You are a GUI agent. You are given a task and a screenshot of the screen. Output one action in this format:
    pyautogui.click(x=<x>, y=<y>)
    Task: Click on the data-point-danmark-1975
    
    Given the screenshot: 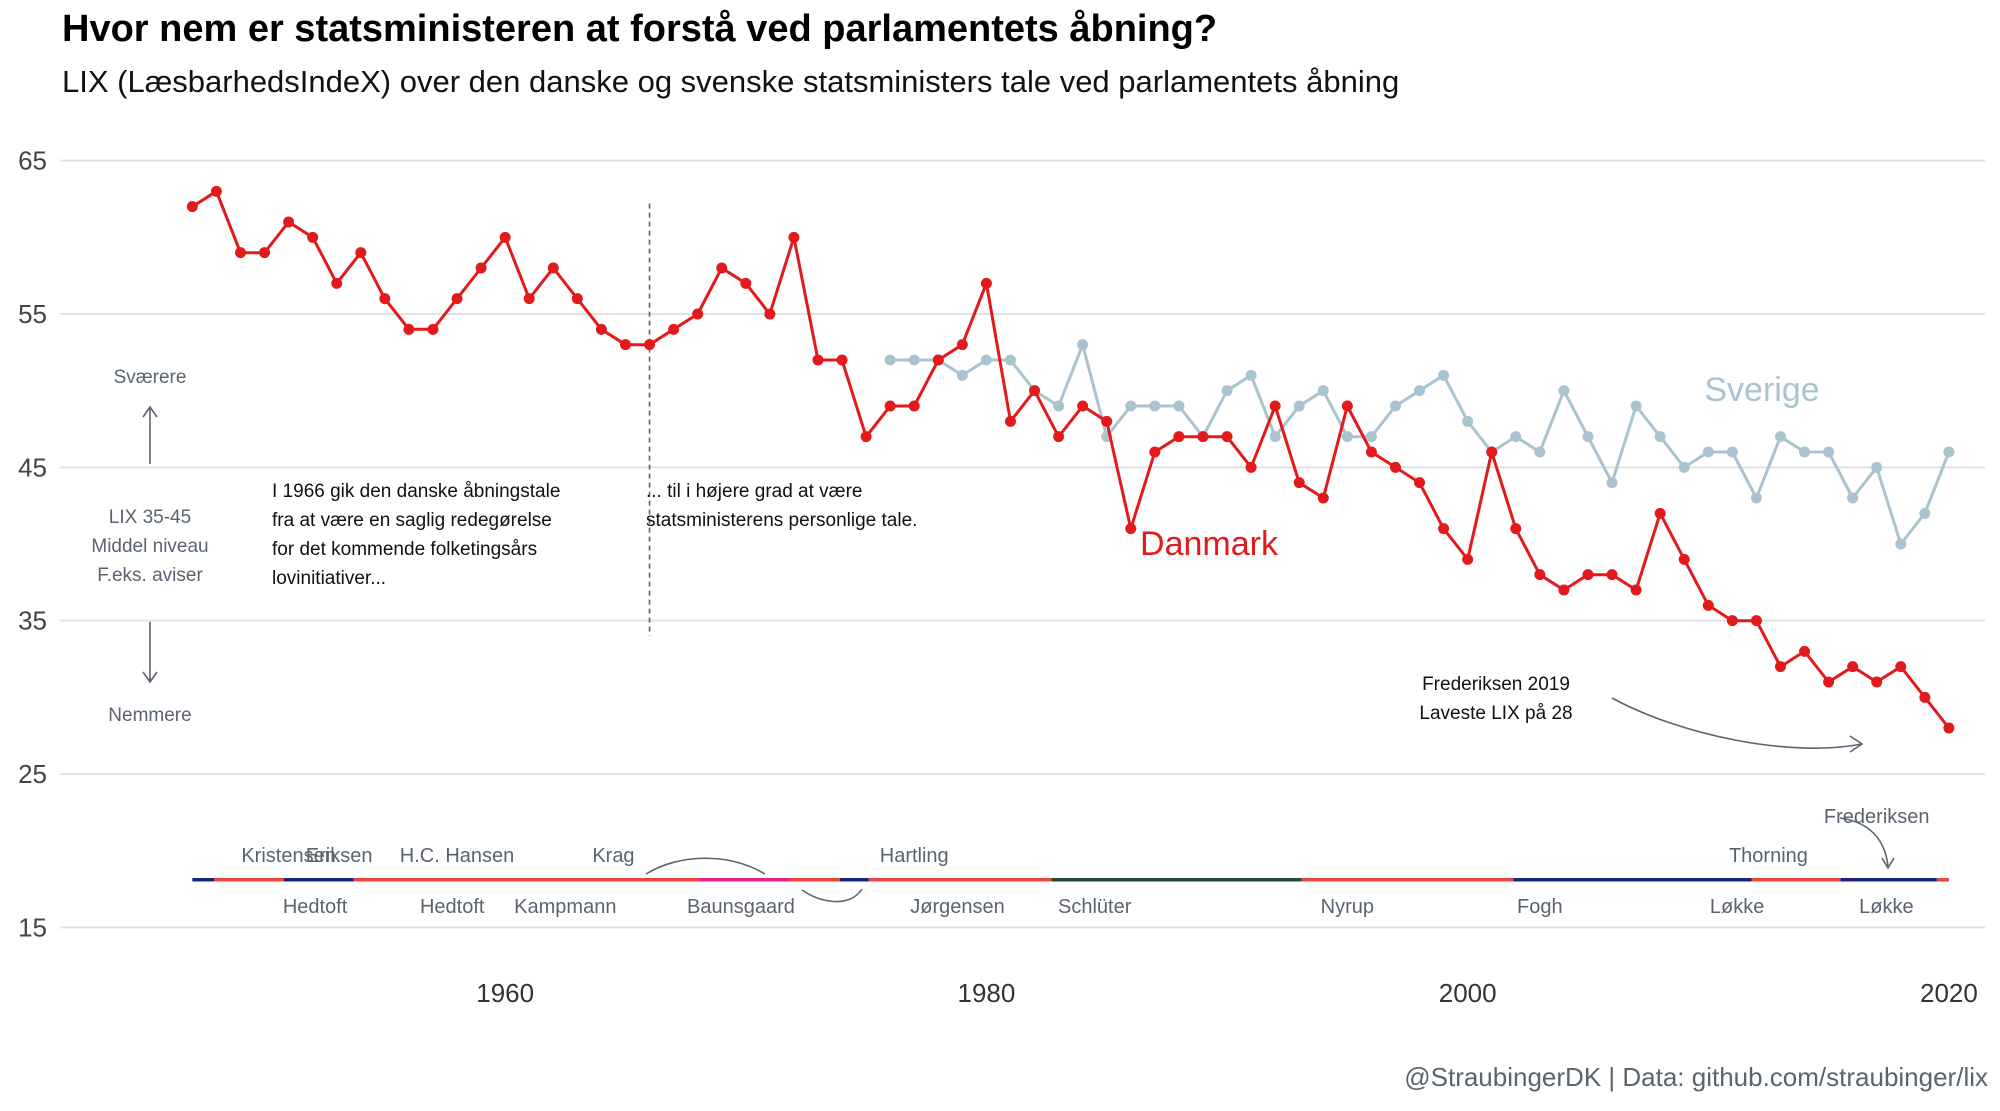 What is the action you would take?
    pyautogui.click(x=866, y=437)
    